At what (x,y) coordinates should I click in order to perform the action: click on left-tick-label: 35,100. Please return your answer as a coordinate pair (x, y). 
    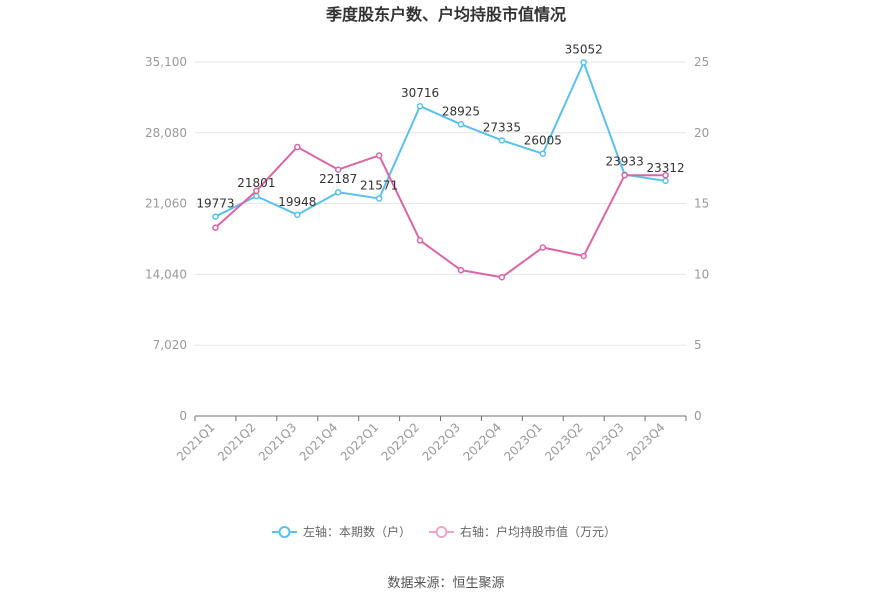
    Looking at the image, I should click on (166, 62).